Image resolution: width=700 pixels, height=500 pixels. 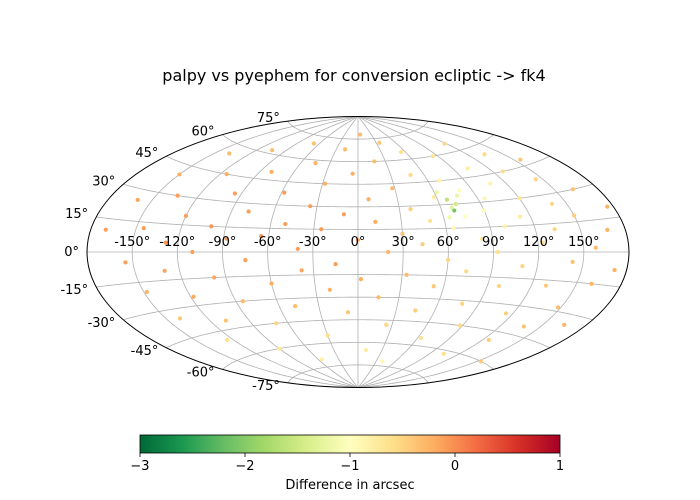 I want to click on colorbar-tick-label: −1, so click(x=349, y=466).